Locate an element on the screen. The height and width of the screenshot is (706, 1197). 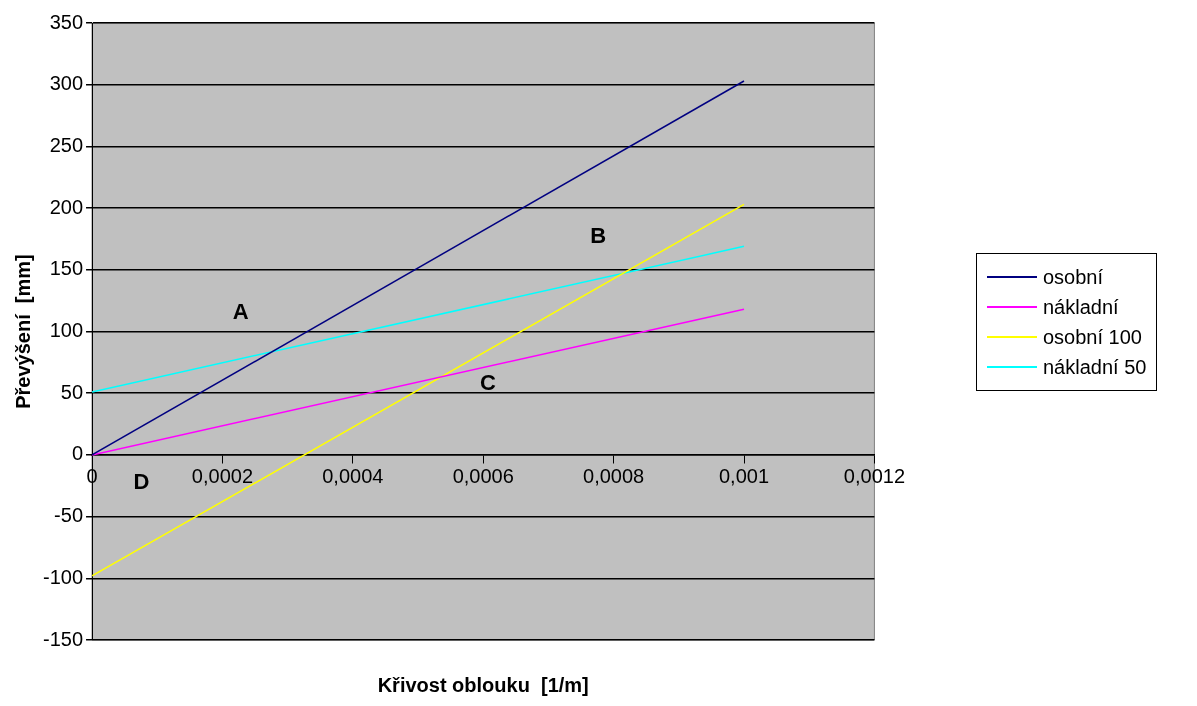
x-tick-label: 0,0002 is located at coordinates (222, 476).